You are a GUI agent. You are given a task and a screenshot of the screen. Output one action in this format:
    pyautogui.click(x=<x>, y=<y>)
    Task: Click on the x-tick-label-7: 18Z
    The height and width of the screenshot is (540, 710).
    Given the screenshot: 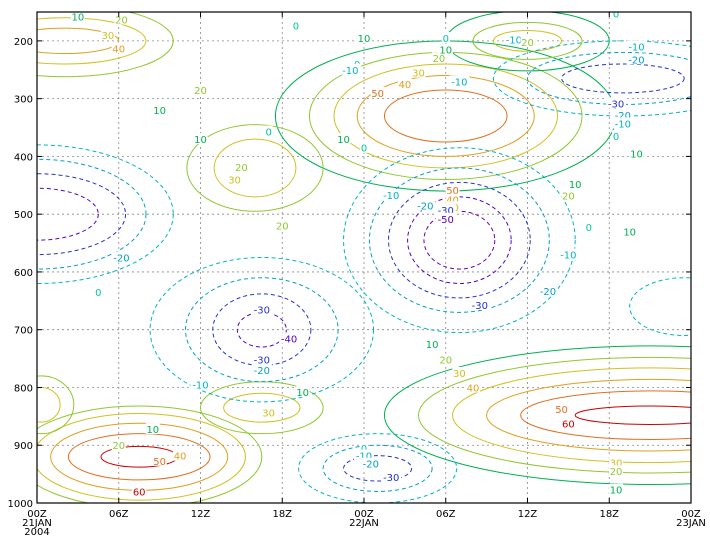 What is the action you would take?
    pyautogui.click(x=609, y=514)
    